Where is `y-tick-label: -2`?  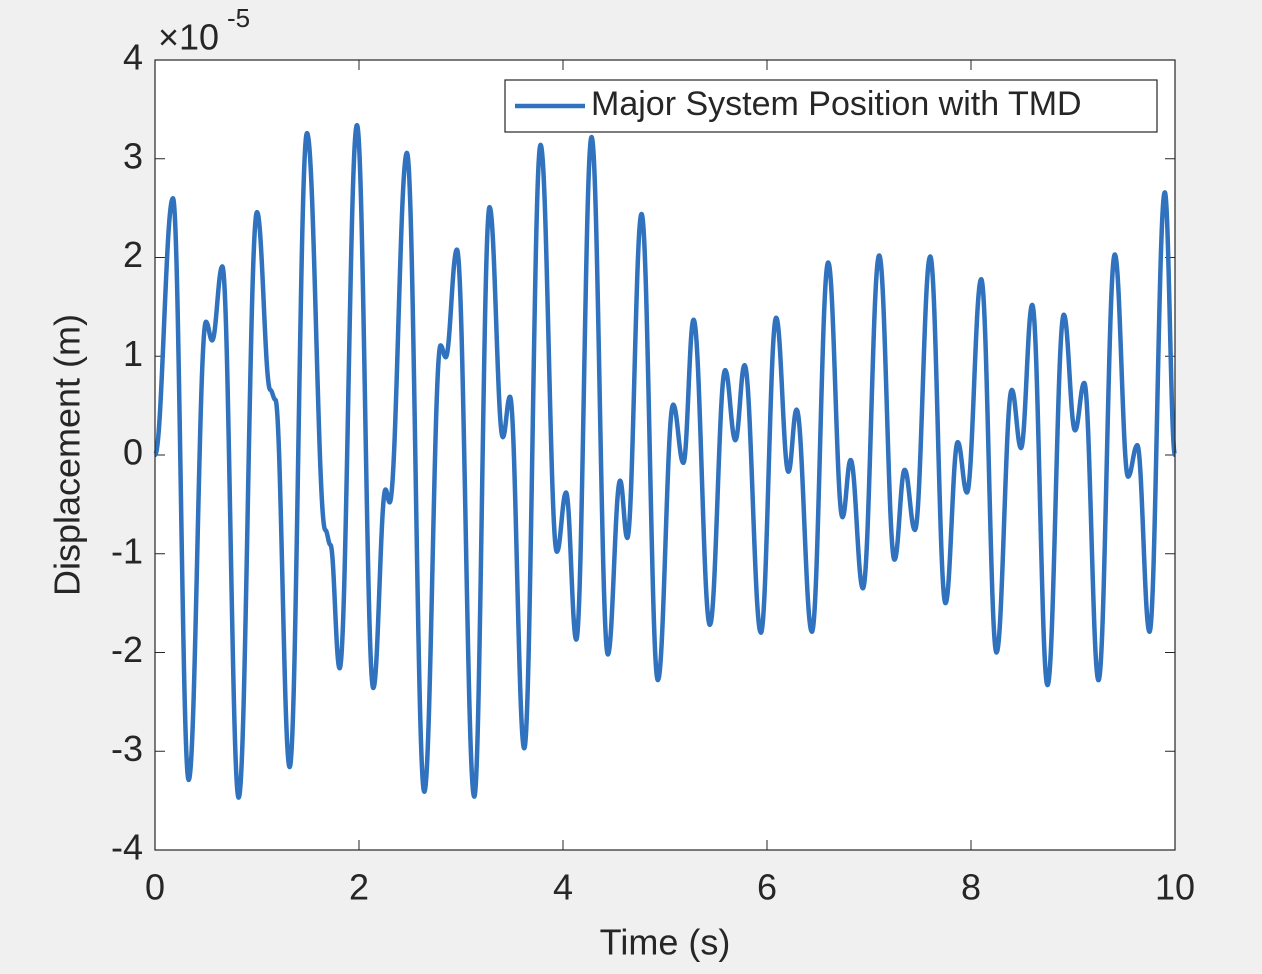
y-tick-label: -2 is located at coordinates (127, 649).